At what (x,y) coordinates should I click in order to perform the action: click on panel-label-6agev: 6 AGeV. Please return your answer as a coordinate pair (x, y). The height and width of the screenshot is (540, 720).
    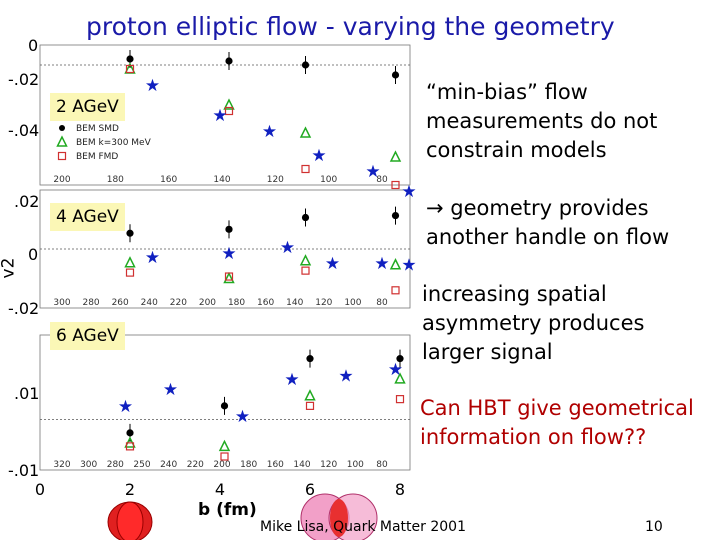
    Looking at the image, I should click on (87, 336).